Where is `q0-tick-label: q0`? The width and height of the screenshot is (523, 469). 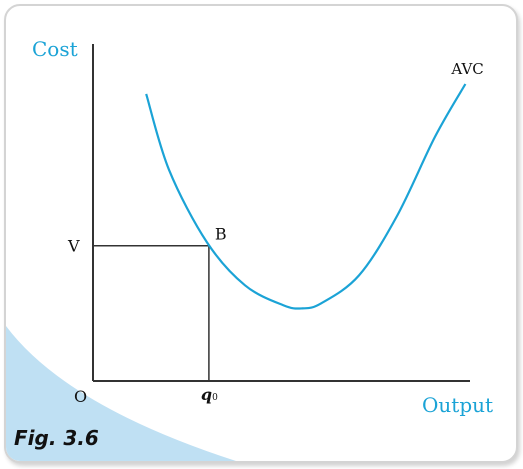
q0-tick-label: q0 is located at coordinates (209, 394).